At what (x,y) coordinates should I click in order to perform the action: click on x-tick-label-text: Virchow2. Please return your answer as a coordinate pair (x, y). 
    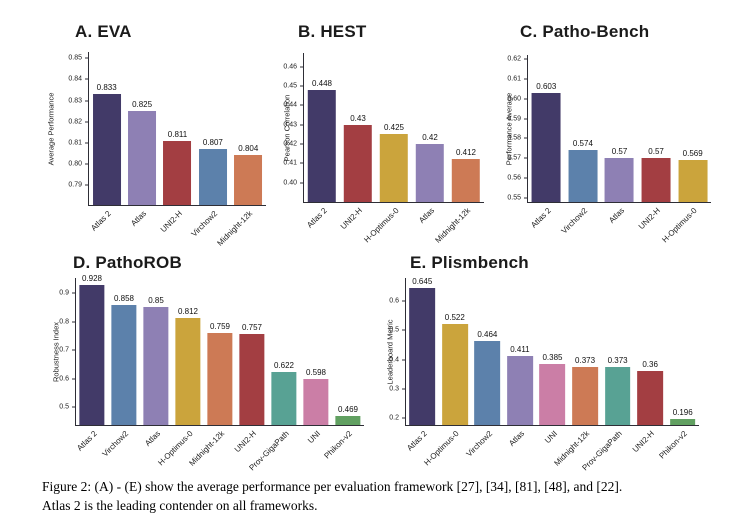
    Looking at the image, I should click on (574, 221).